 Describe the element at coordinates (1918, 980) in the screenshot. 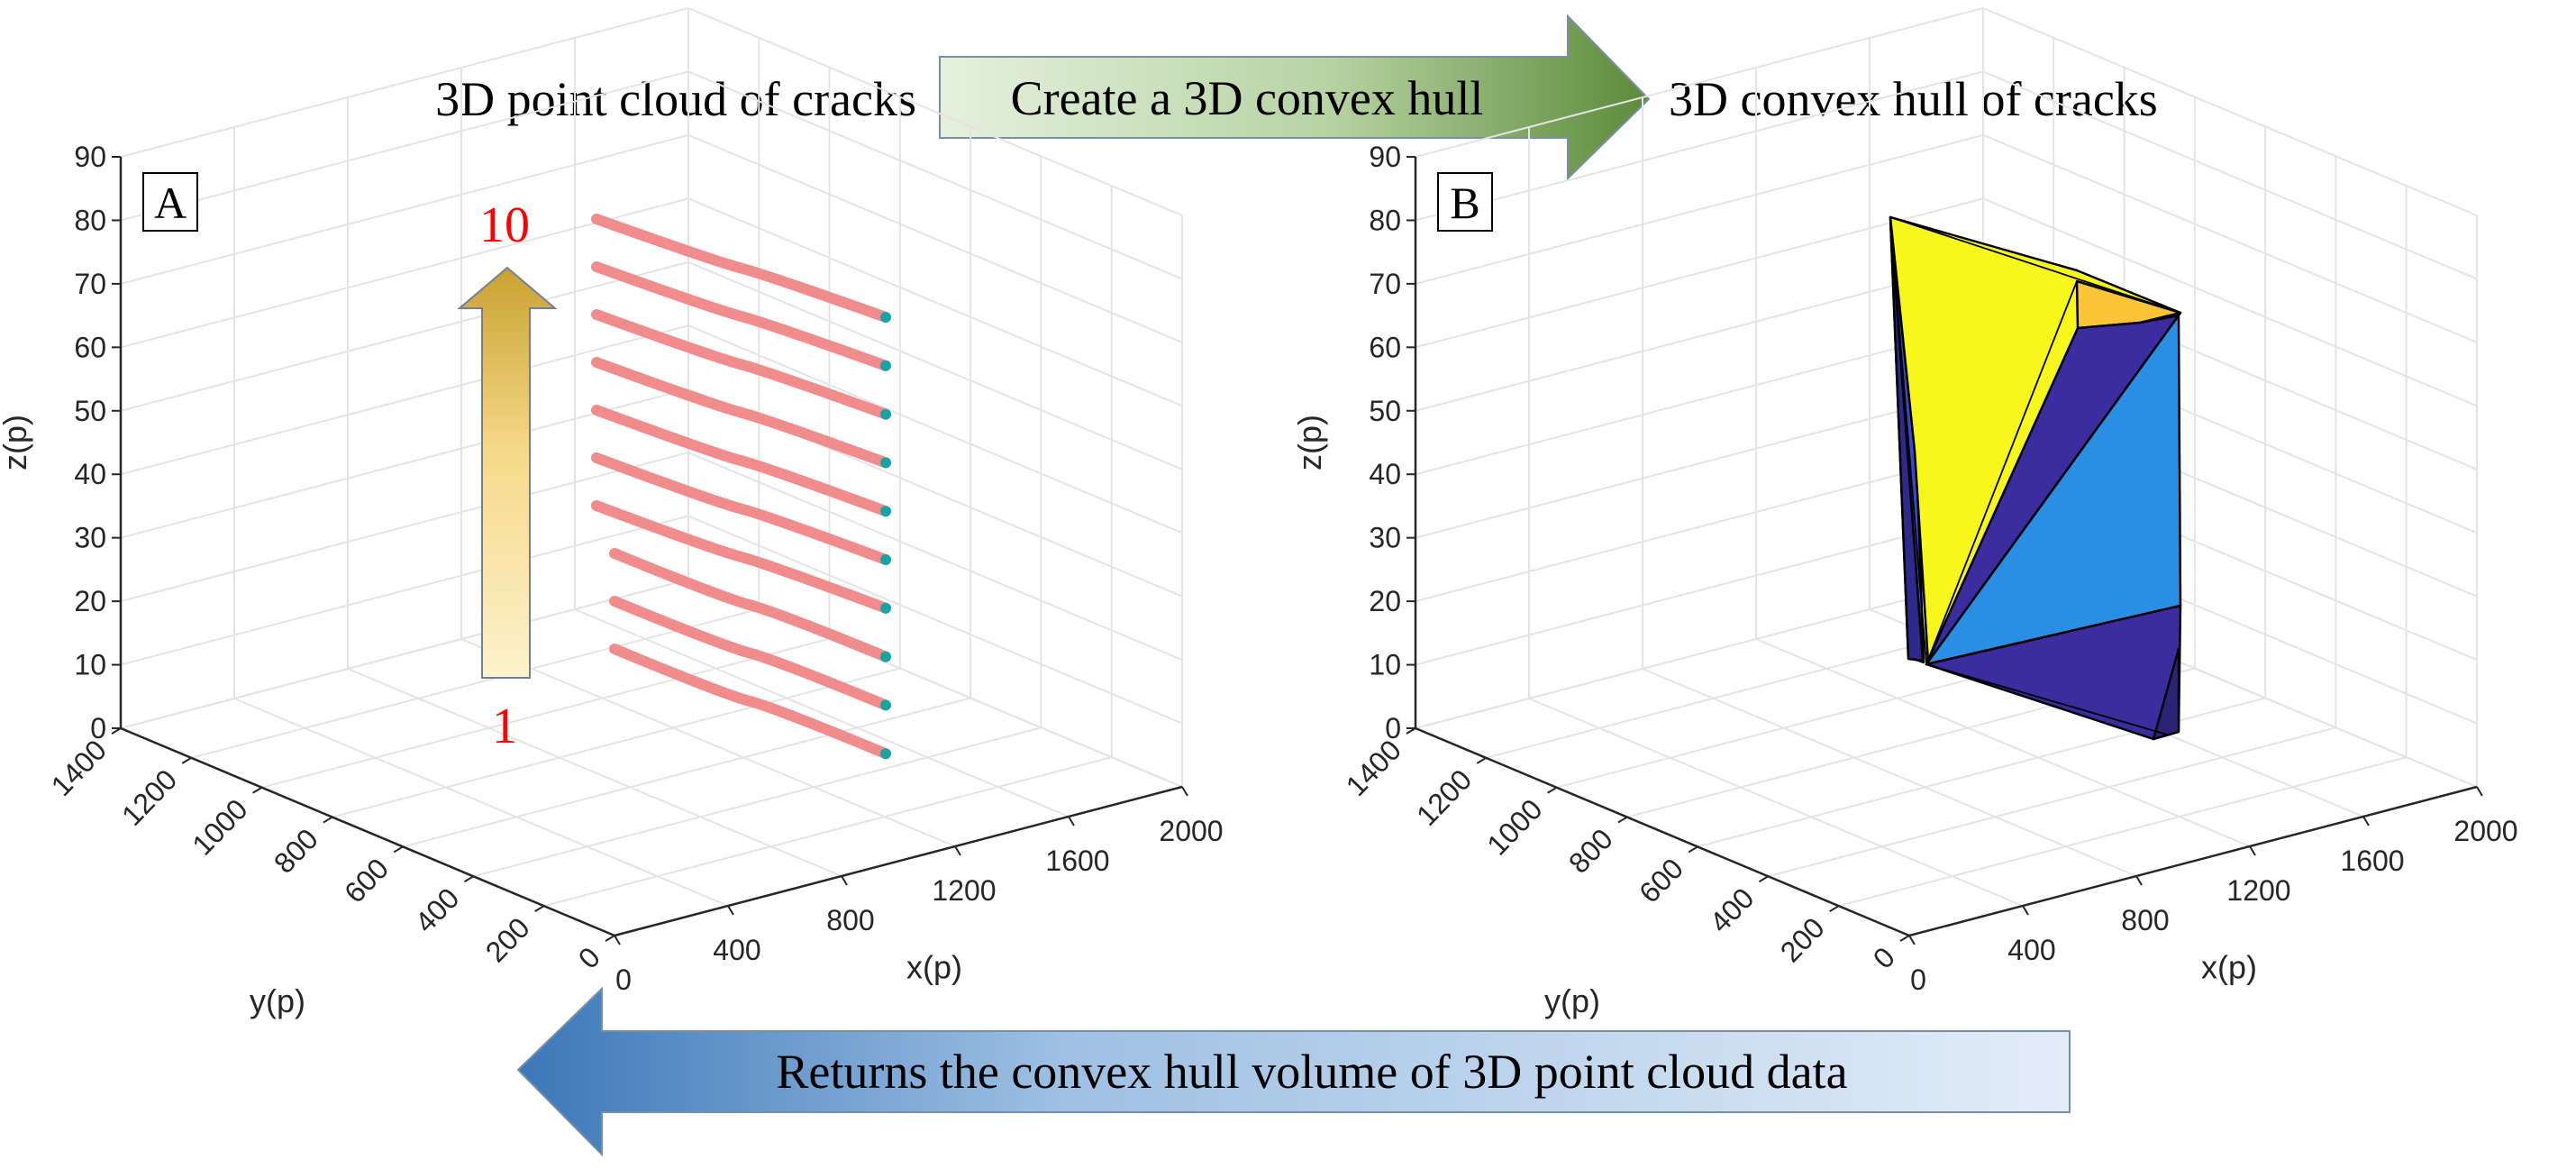

I see `x-tick-label: 0` at that location.